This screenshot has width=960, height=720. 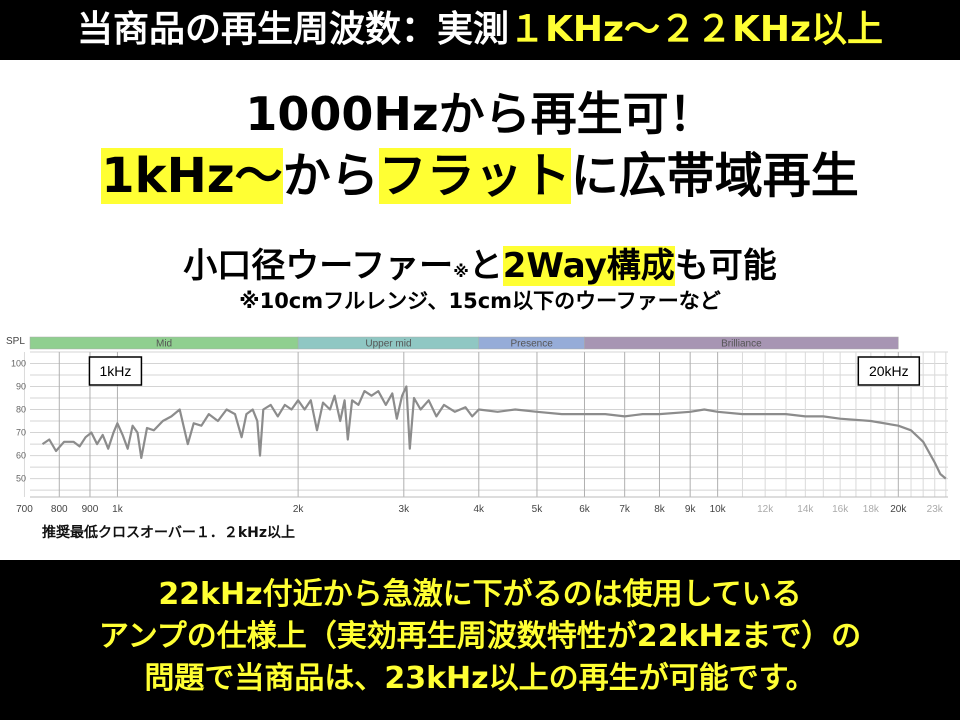 I want to click on headline-line2: 1kHz～からフラットに広帯域再生, so click(x=480, y=171).